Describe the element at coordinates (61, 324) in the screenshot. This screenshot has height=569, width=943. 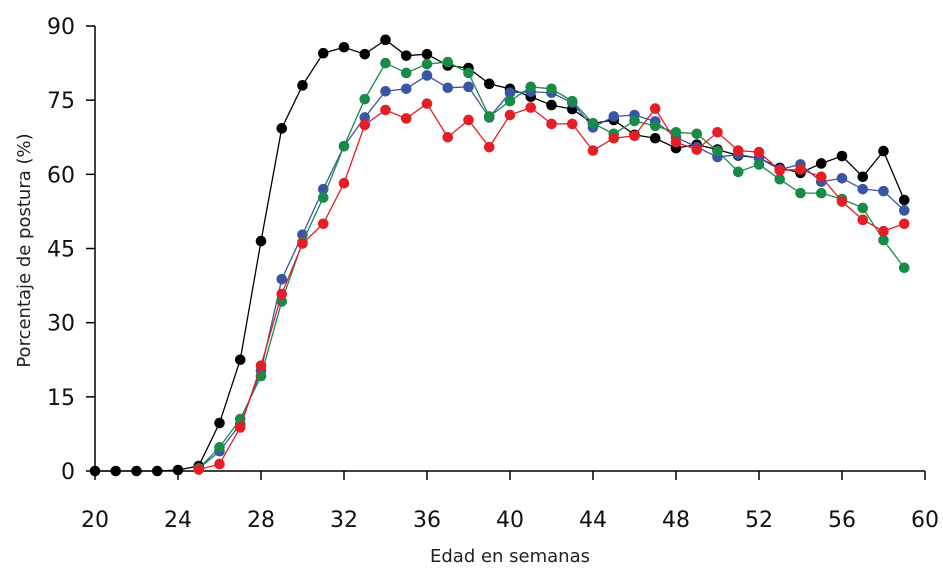
I see `y-tick-label: 30` at that location.